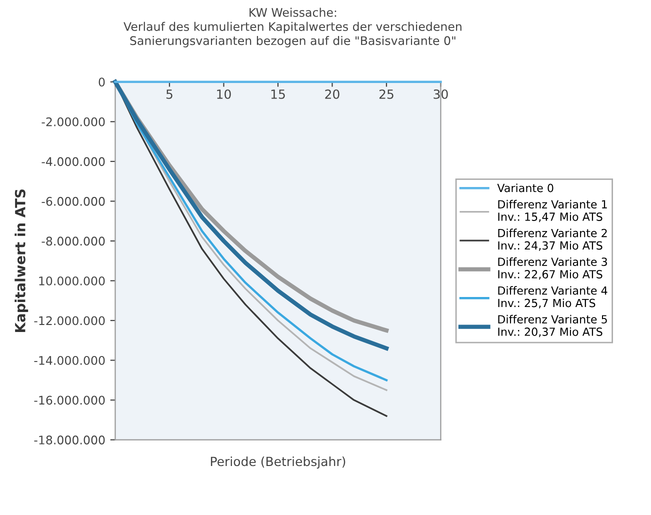  Describe the element at coordinates (21, 260) in the screenshot. I see `y-axis-title: Kapitalwert in ATS` at that location.